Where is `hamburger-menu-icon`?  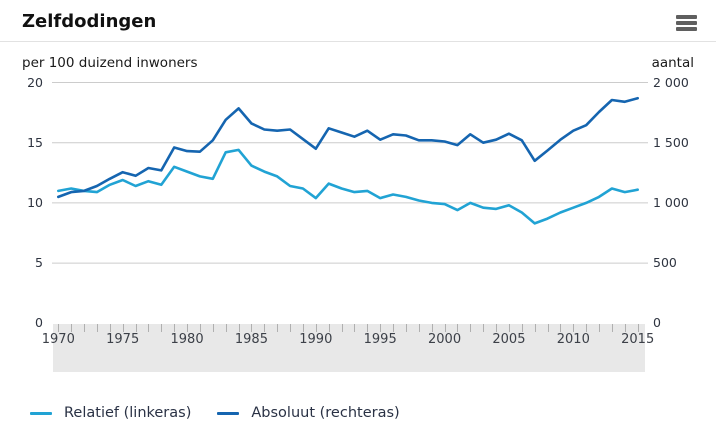
hamburger-menu-icon is located at coordinates (688, 23).